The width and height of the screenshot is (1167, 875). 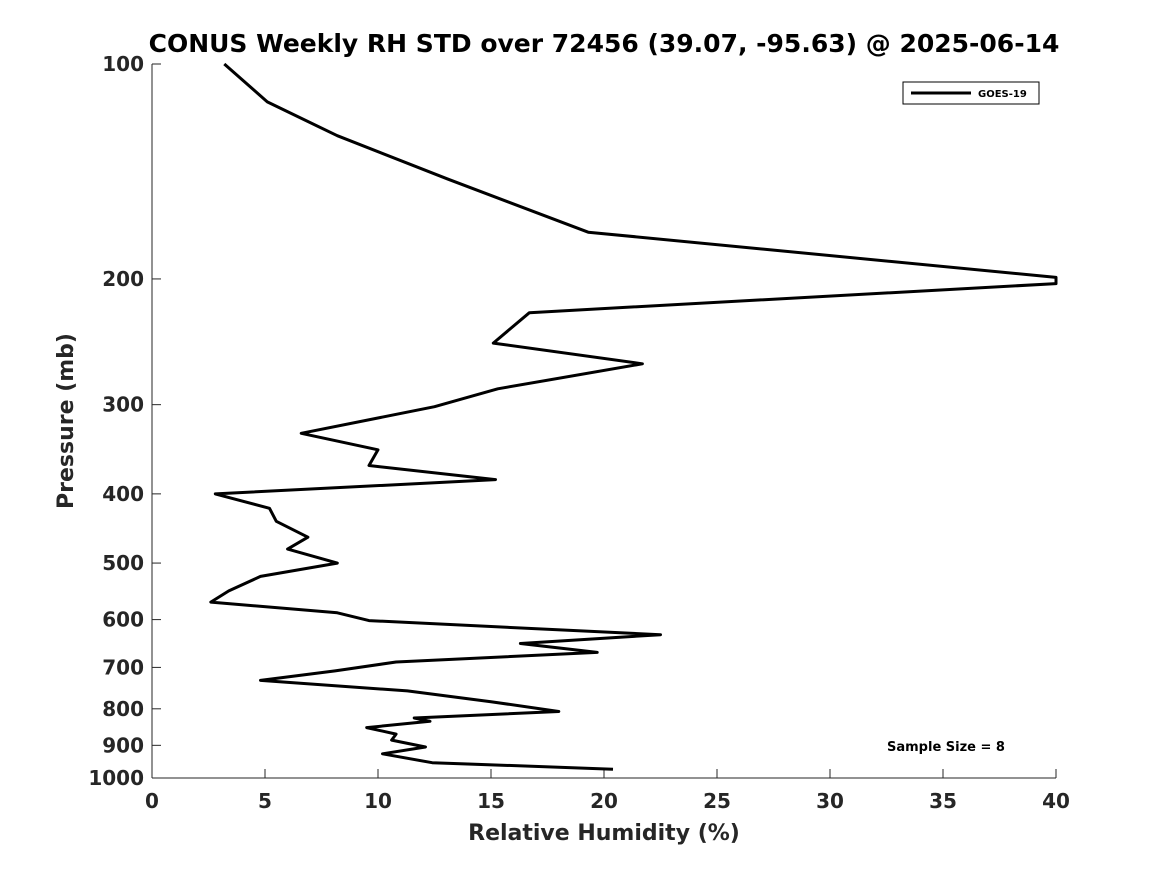 What do you see at coordinates (604, 801) in the screenshot?
I see `x-tick-label: 20` at bounding box center [604, 801].